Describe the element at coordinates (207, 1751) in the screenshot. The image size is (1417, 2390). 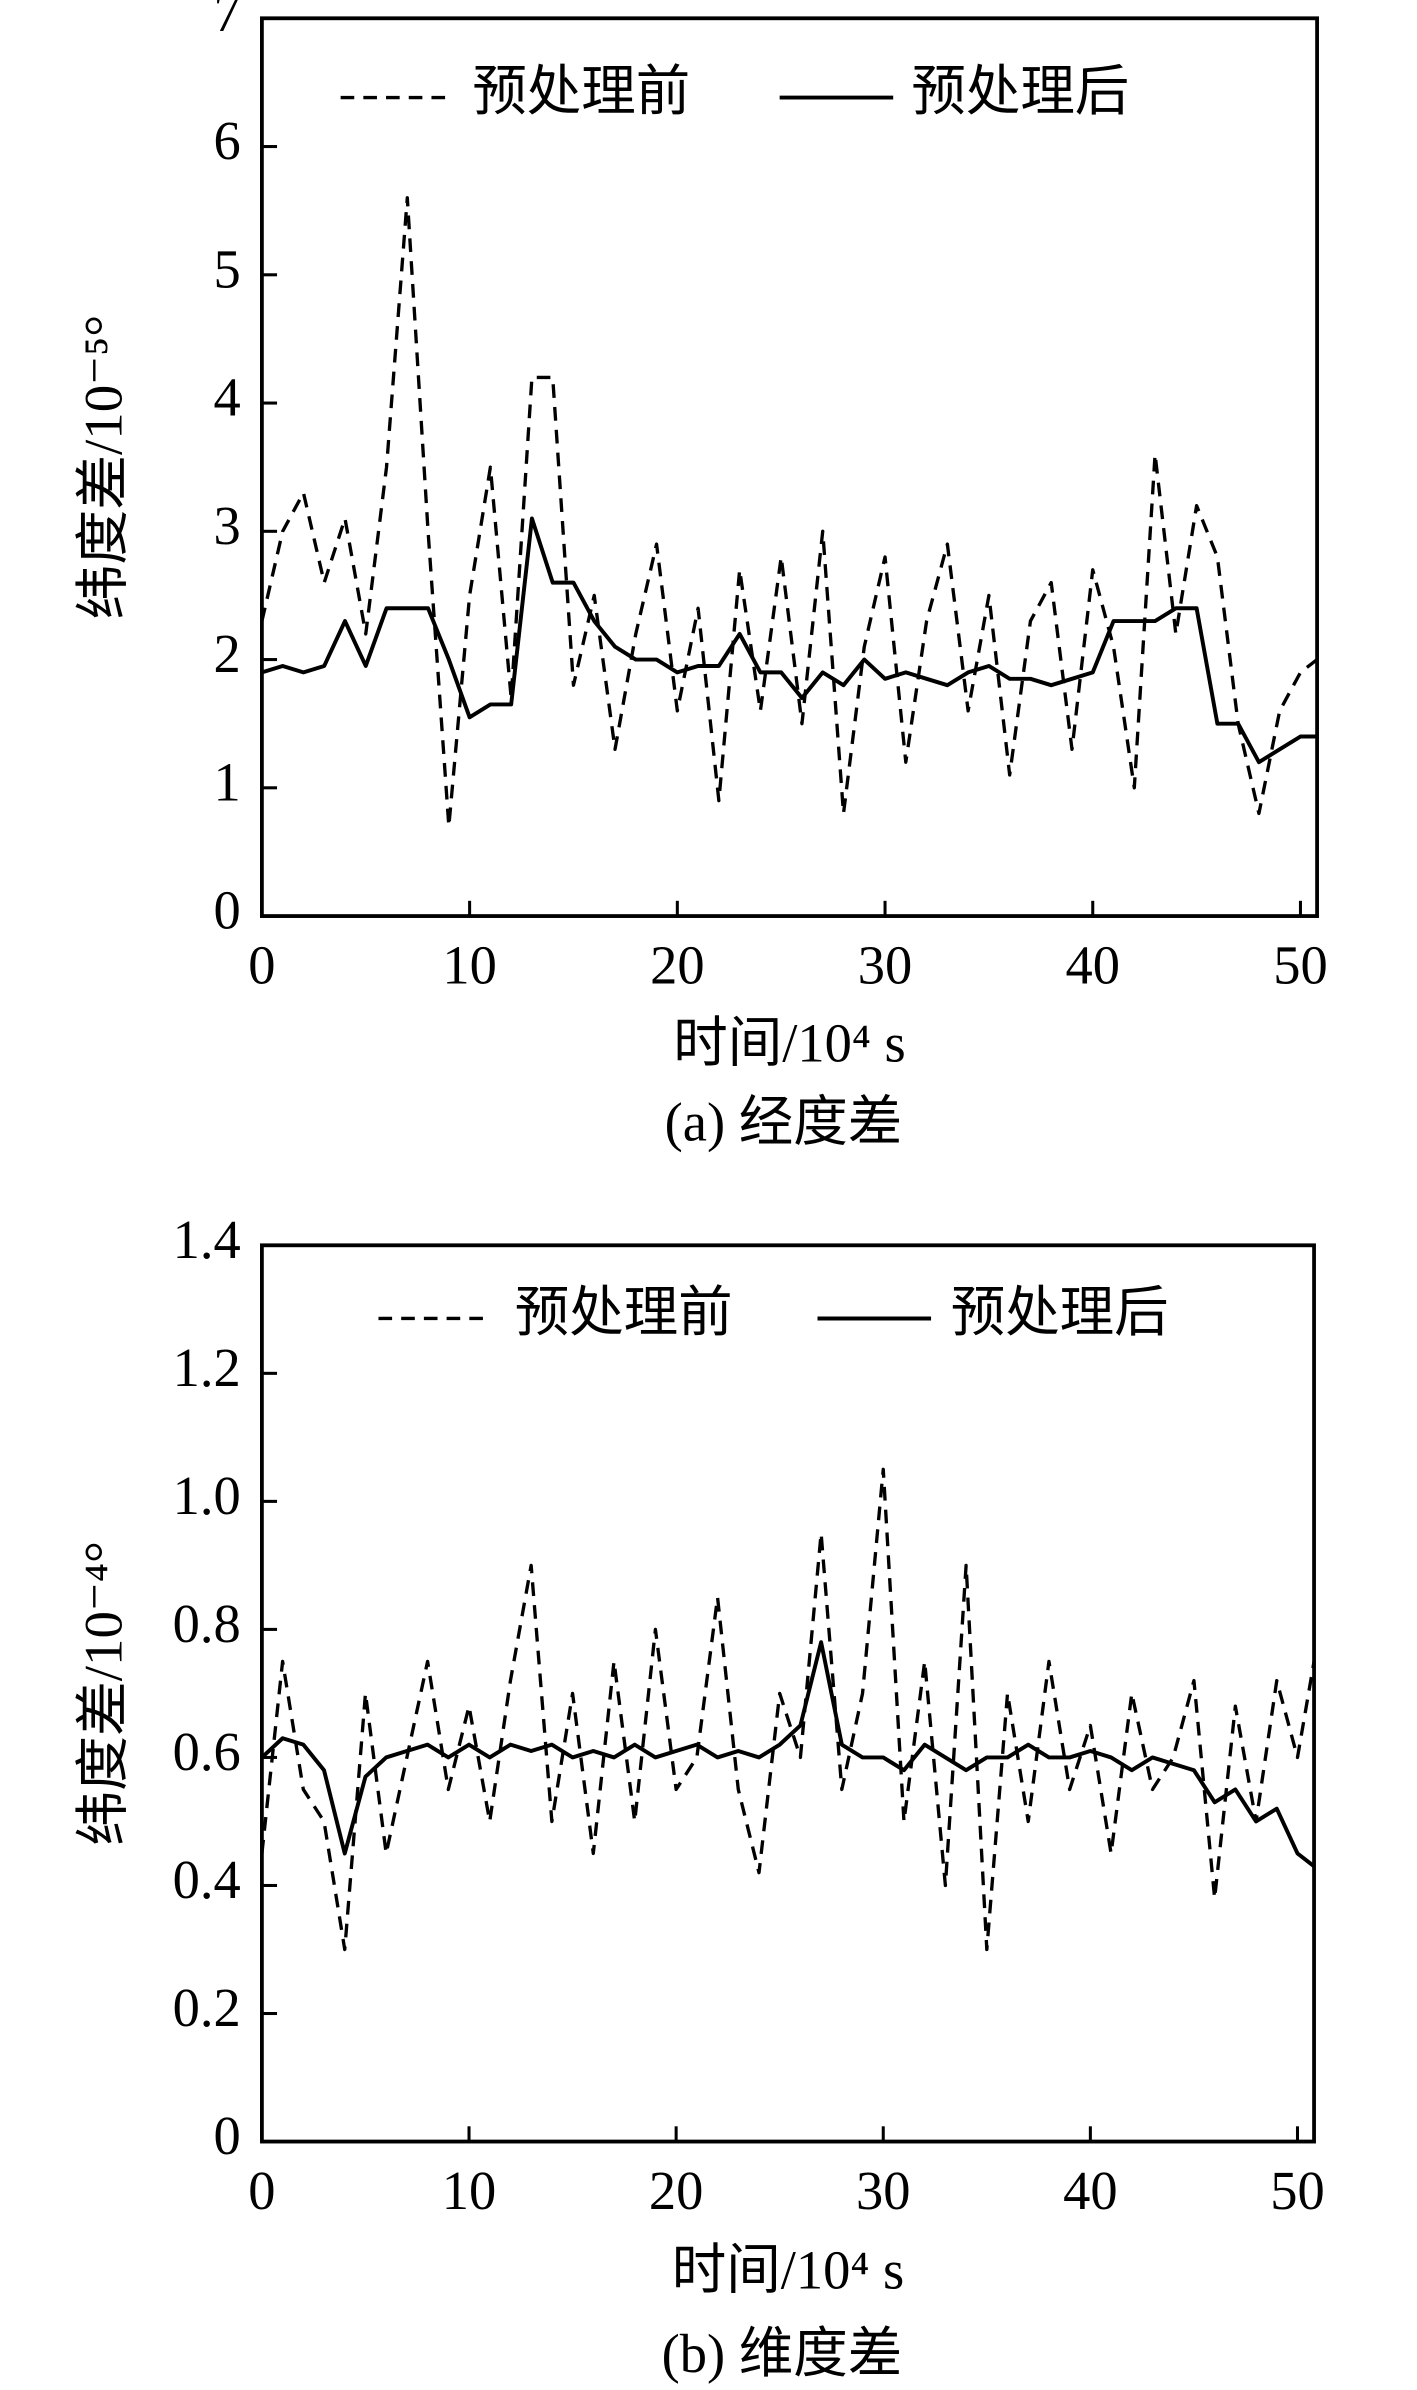
I see `y-tick-label: 0.6` at that location.